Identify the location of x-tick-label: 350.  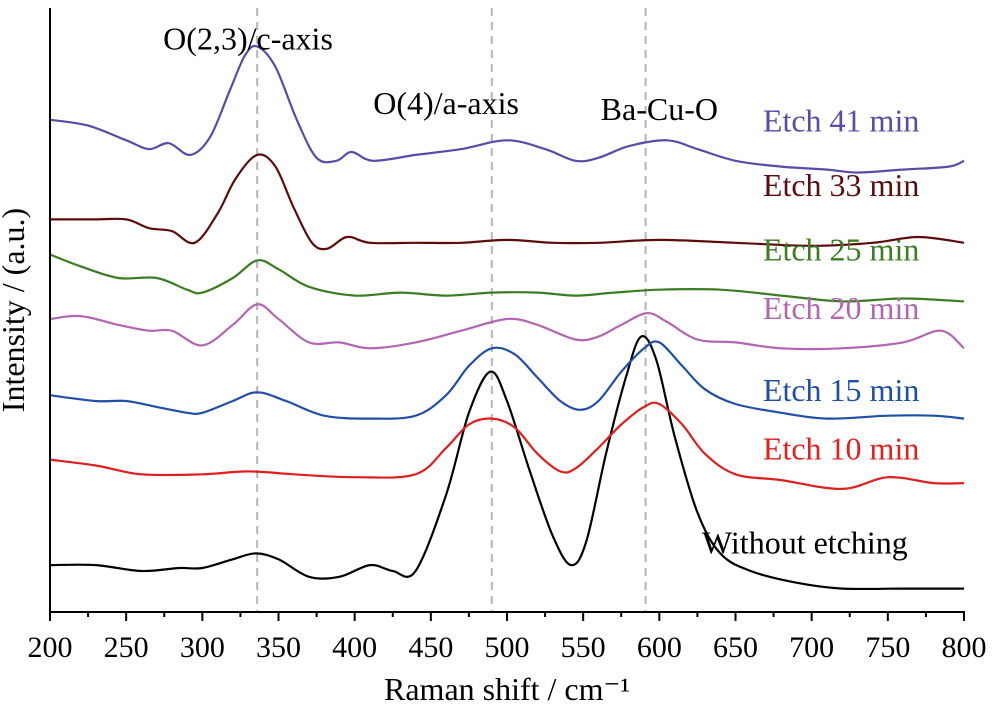
(278, 647).